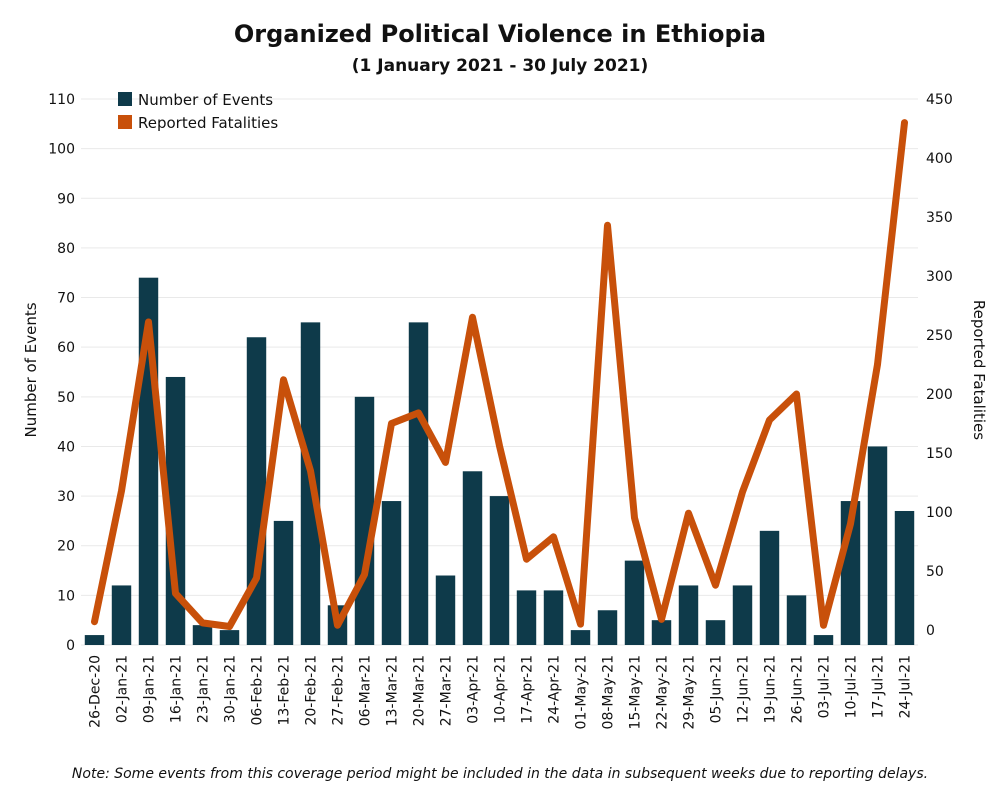 The height and width of the screenshot is (800, 1000). Describe the element at coordinates (204, 689) in the screenshot. I see `x-tick-label: 23-Jan-21` at that location.